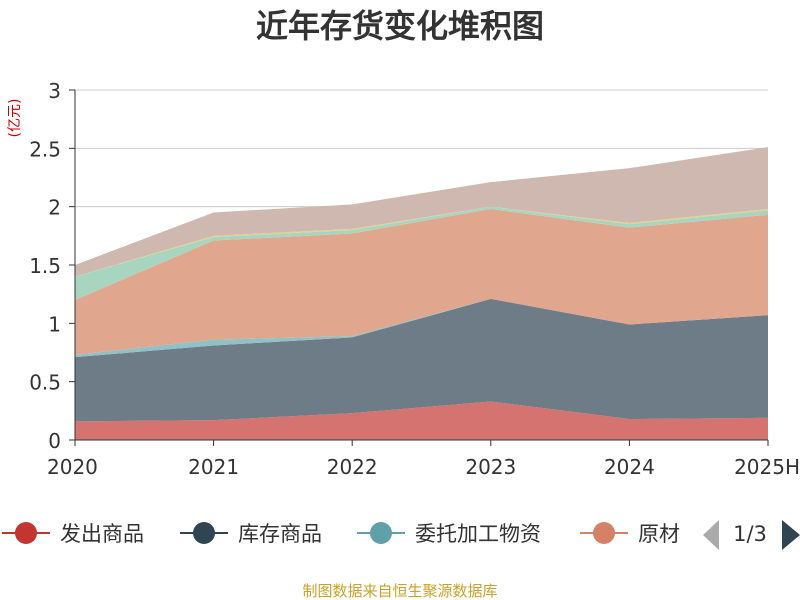 Image resolution: width=800 pixels, height=600 pixels. I want to click on legend-clip-mask, so click(742, 532).